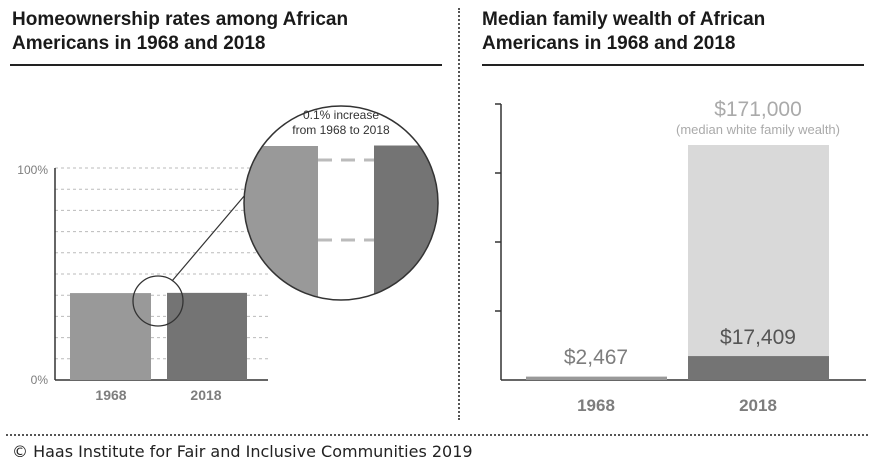  I want to click on zoom-bar-2018, so click(406, 222).